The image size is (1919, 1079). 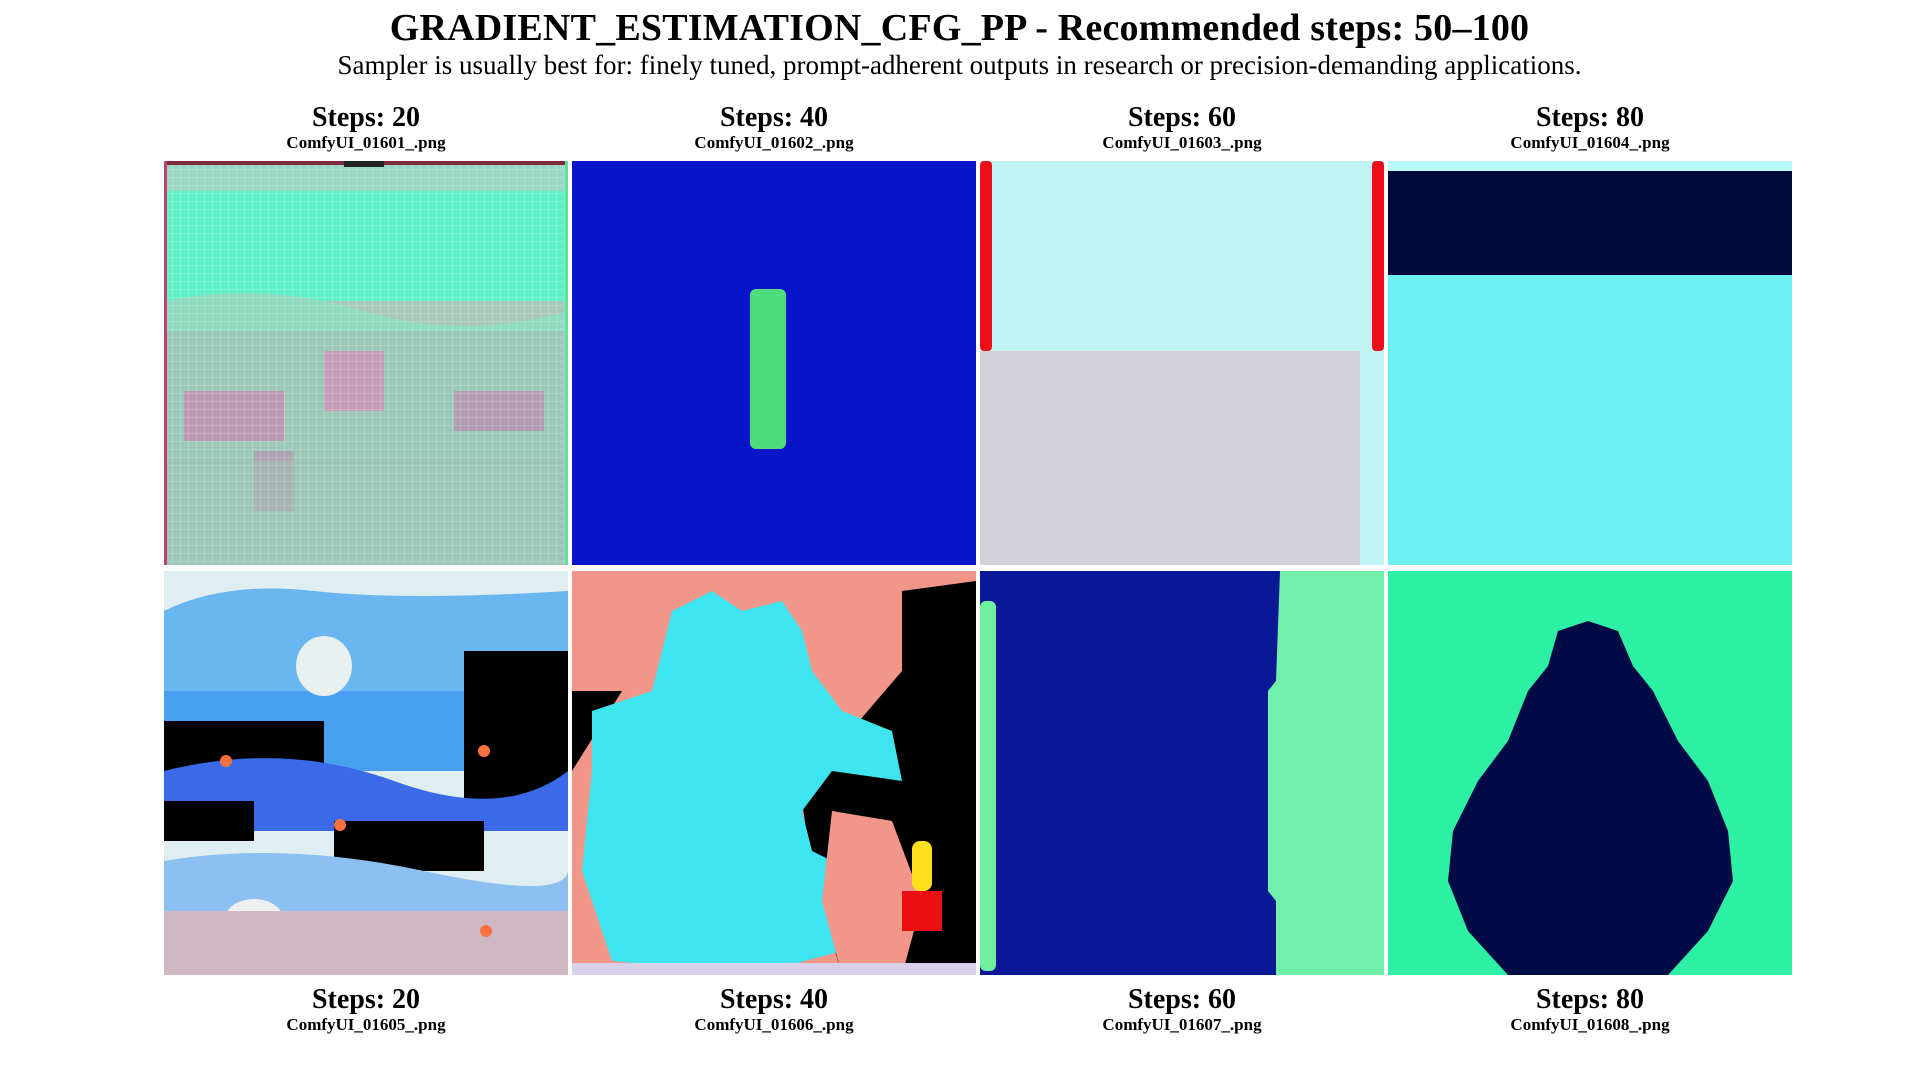 I want to click on filename-label: ComfyUI_01606_.png, so click(x=774, y=1024).